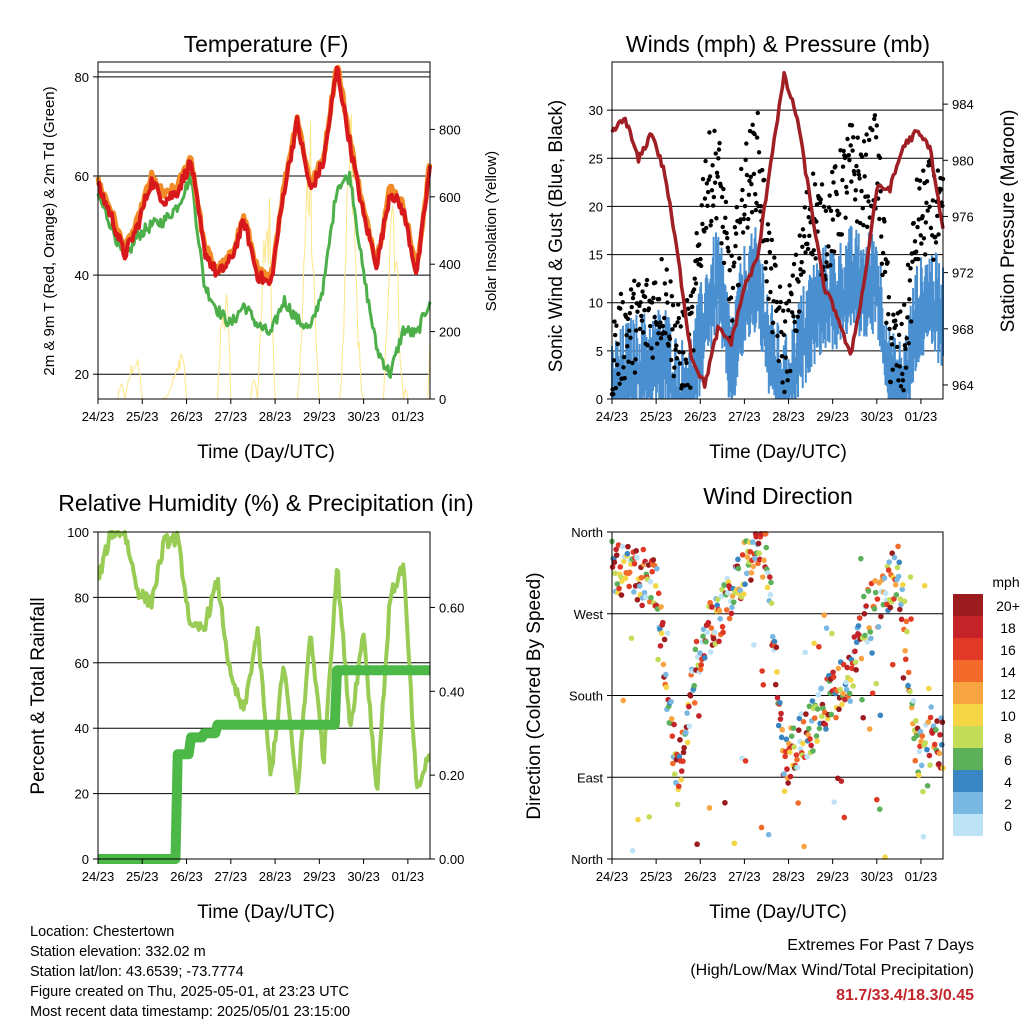  Describe the element at coordinates (264, 176) in the screenshot. I see `temp-2m-line` at that location.